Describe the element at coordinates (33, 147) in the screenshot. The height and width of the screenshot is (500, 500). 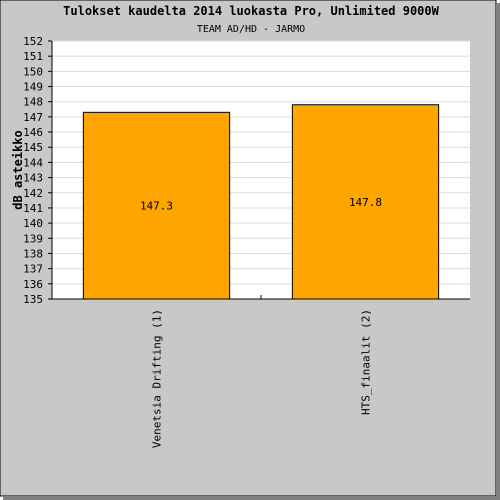
I see `y-tick-label: 145` at that location.